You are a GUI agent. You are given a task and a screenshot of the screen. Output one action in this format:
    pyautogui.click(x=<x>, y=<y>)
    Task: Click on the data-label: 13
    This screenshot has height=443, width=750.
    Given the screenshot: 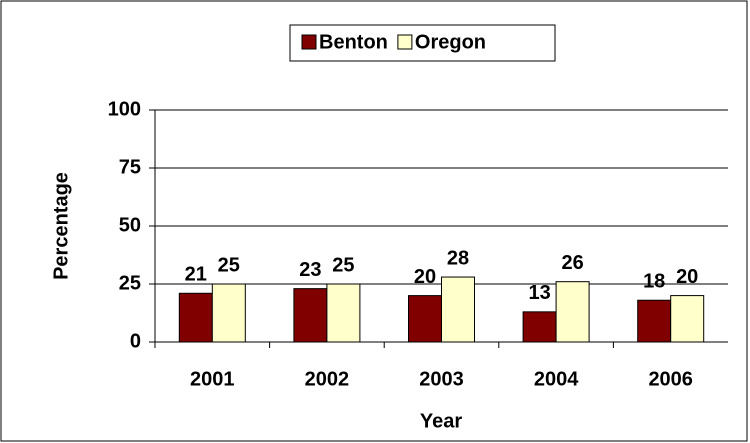 What is the action you would take?
    pyautogui.click(x=539, y=293)
    